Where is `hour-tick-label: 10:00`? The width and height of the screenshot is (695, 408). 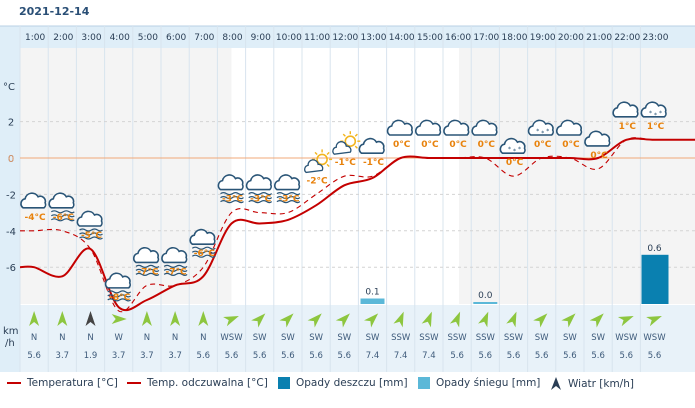
hour-tick-label: 10:00 is located at coordinates (289, 38).